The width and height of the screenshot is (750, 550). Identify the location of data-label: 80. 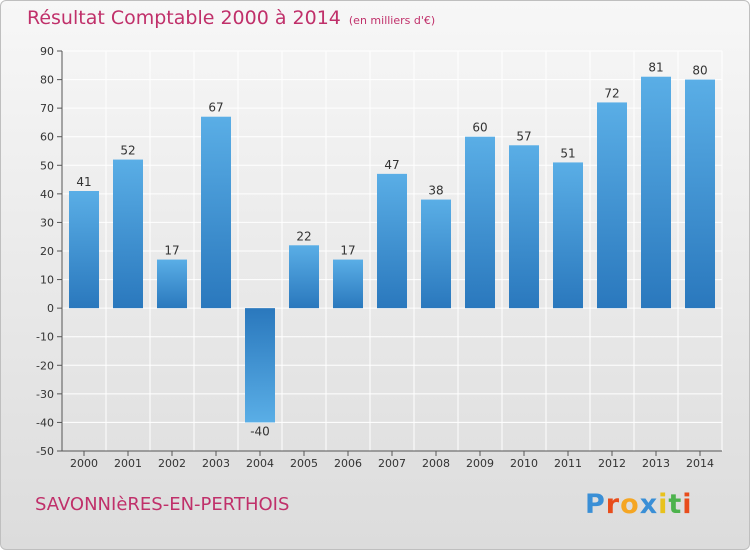
(699, 71).